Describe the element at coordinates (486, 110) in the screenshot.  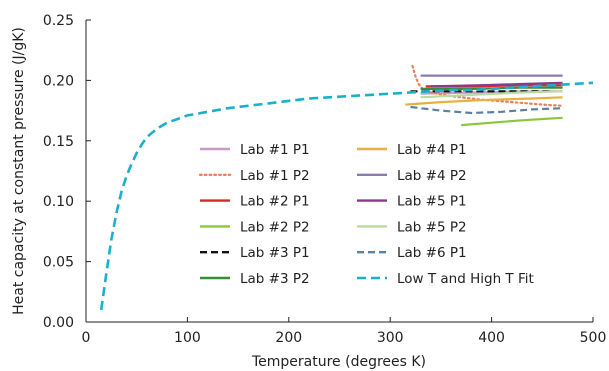
I see `series-line-lab-6-p1` at that location.